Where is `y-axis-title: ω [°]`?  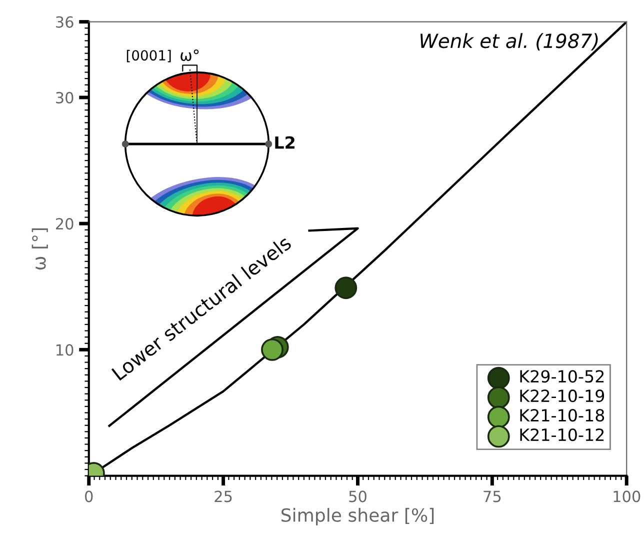
y-axis-title: ω [°] is located at coordinates (40, 249).